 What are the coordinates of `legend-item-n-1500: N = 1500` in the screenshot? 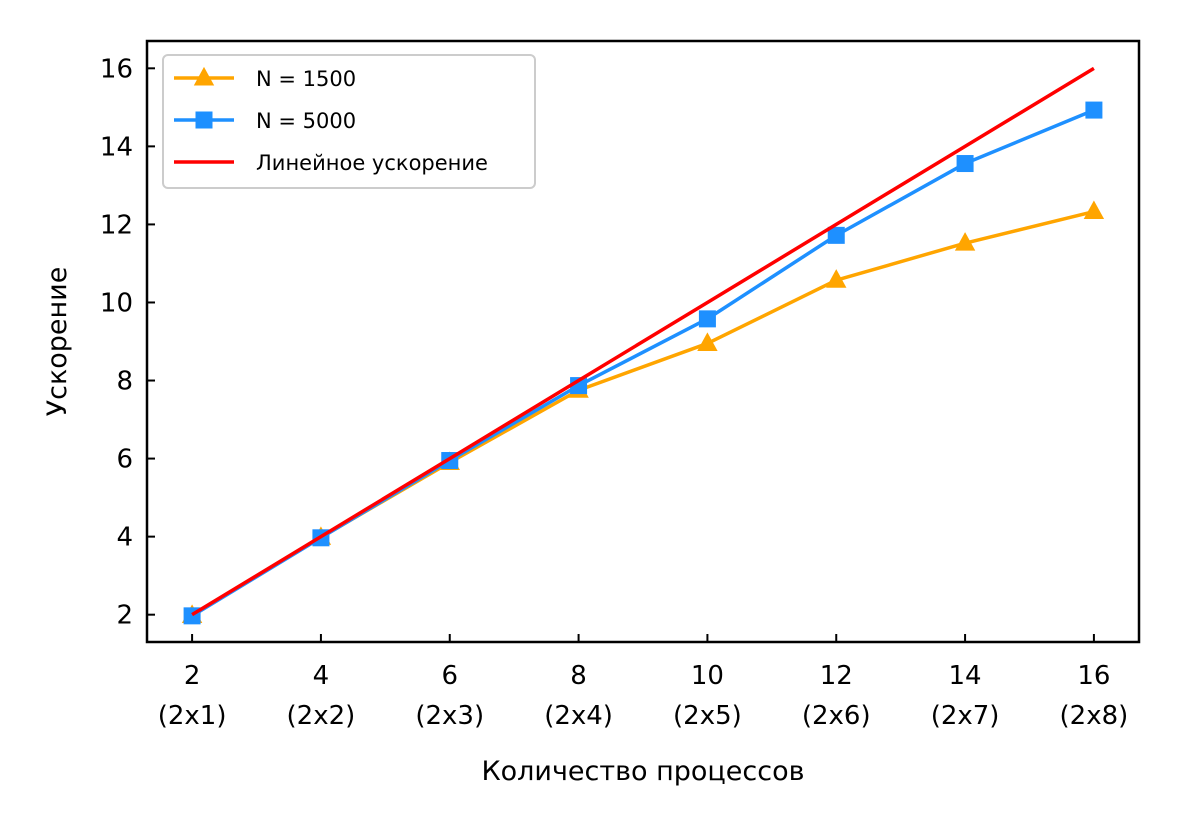 It's located at (265, 78).